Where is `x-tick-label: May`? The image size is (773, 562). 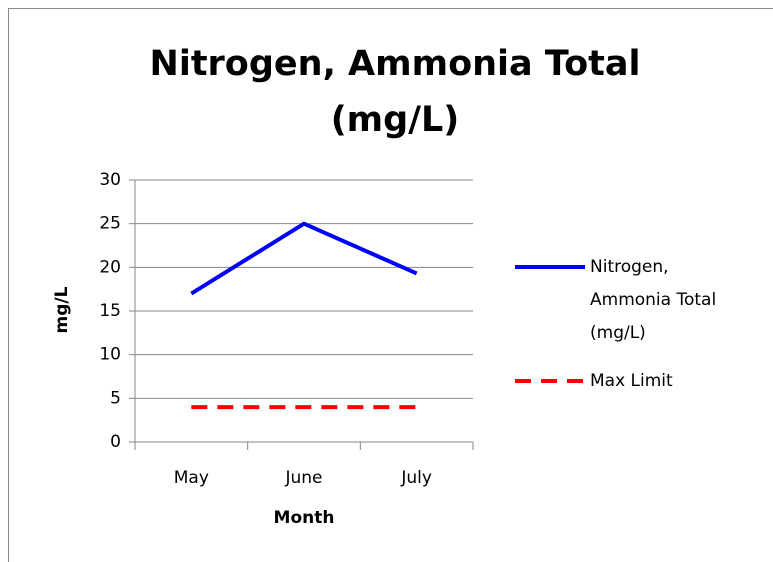 x-tick-label: May is located at coordinates (191, 478).